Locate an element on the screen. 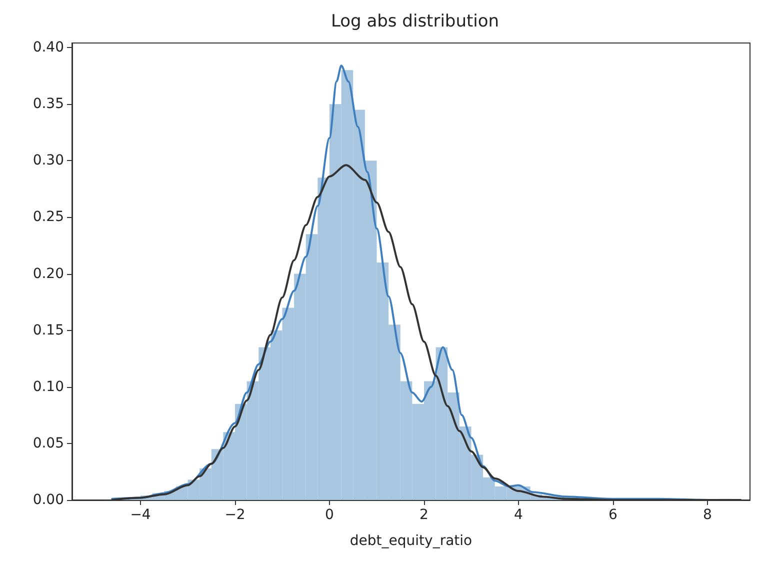 The height and width of the screenshot is (568, 765). chart-title: Log abs distribution is located at coordinates (415, 22).